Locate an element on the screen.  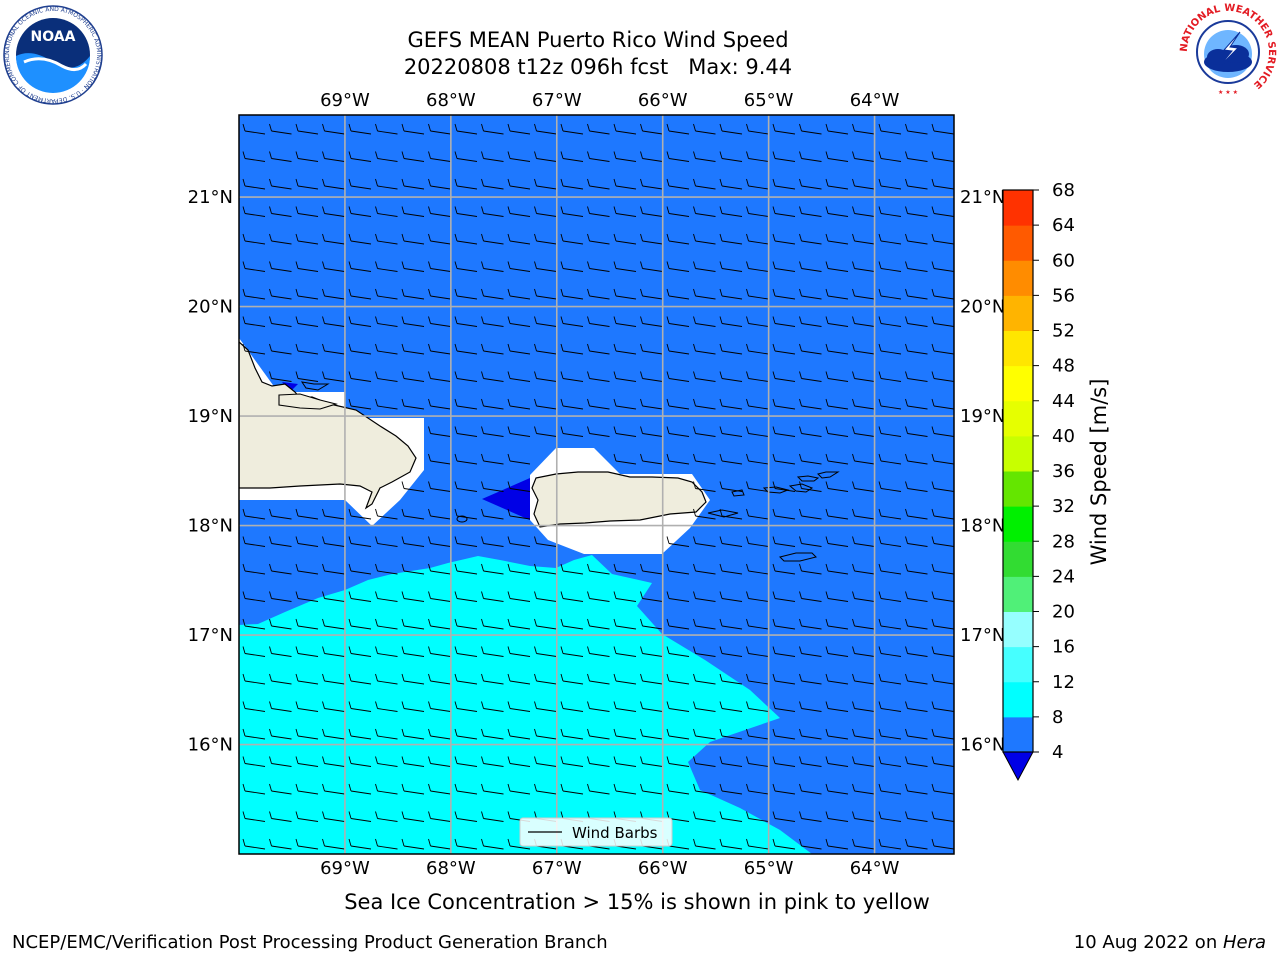
hispaniola-peninsula is located at coordinates (308, 401).